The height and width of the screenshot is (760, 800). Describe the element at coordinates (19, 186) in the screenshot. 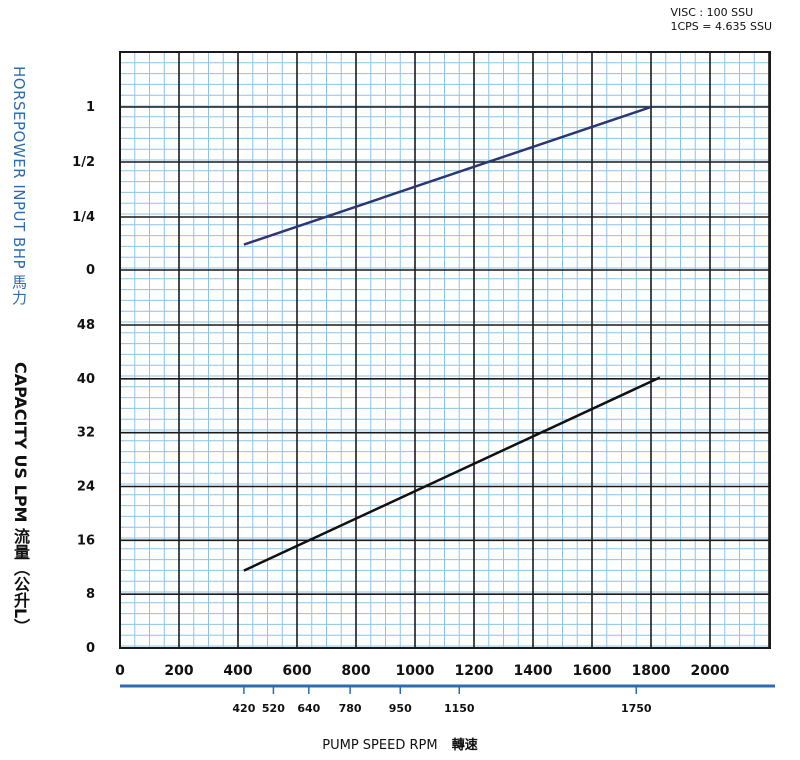

I see `horsepower-axis-label: HORSEPOWER INPUT BHP 馬力` at that location.